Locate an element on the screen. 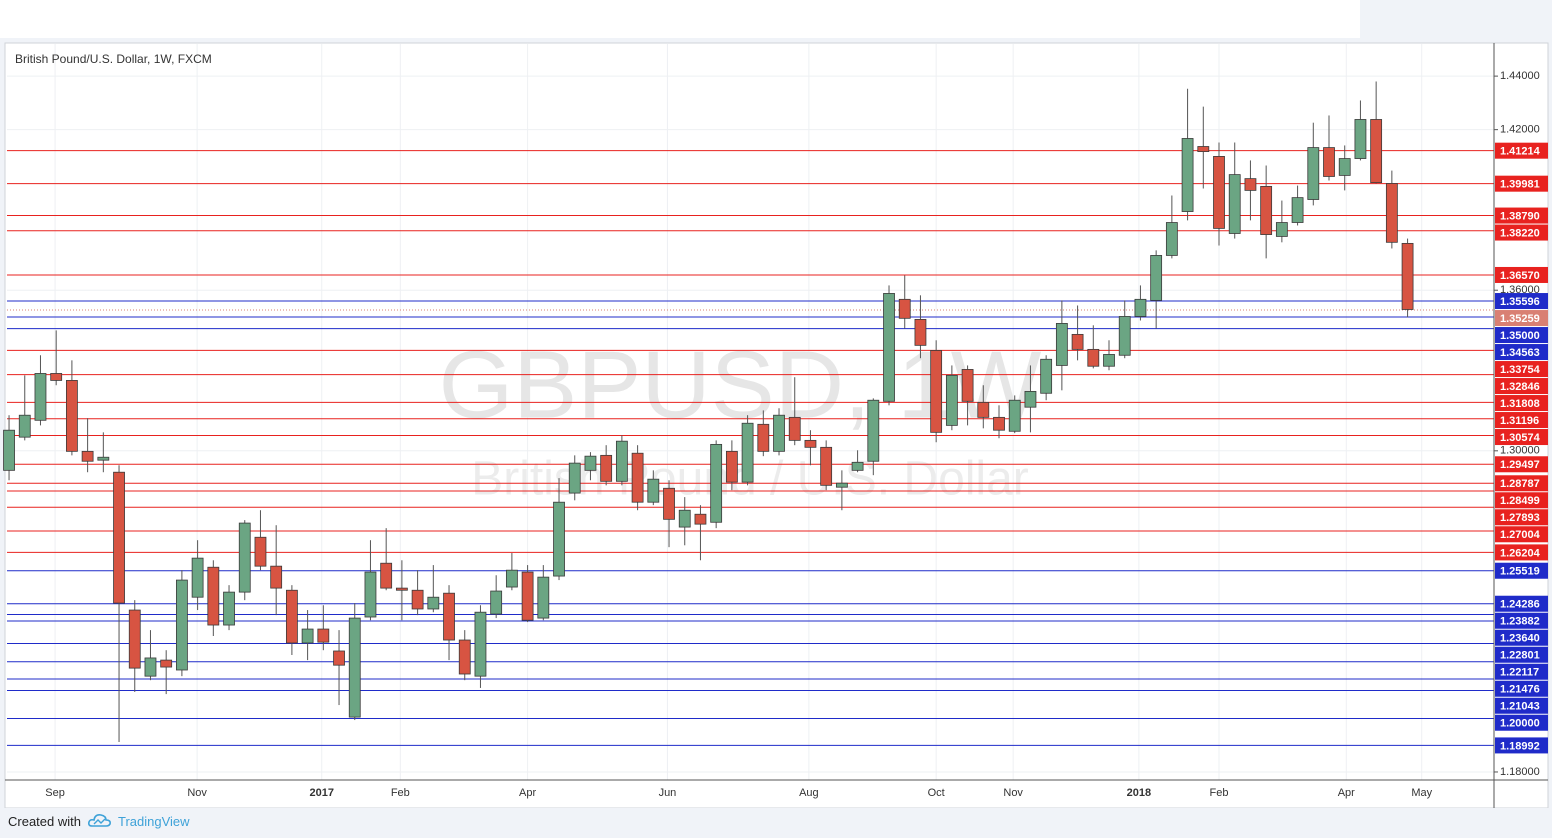 The image size is (1552, 838). chart-title: British Pound/U.S. Dollar, 1W, FXCM is located at coordinates (113, 59).